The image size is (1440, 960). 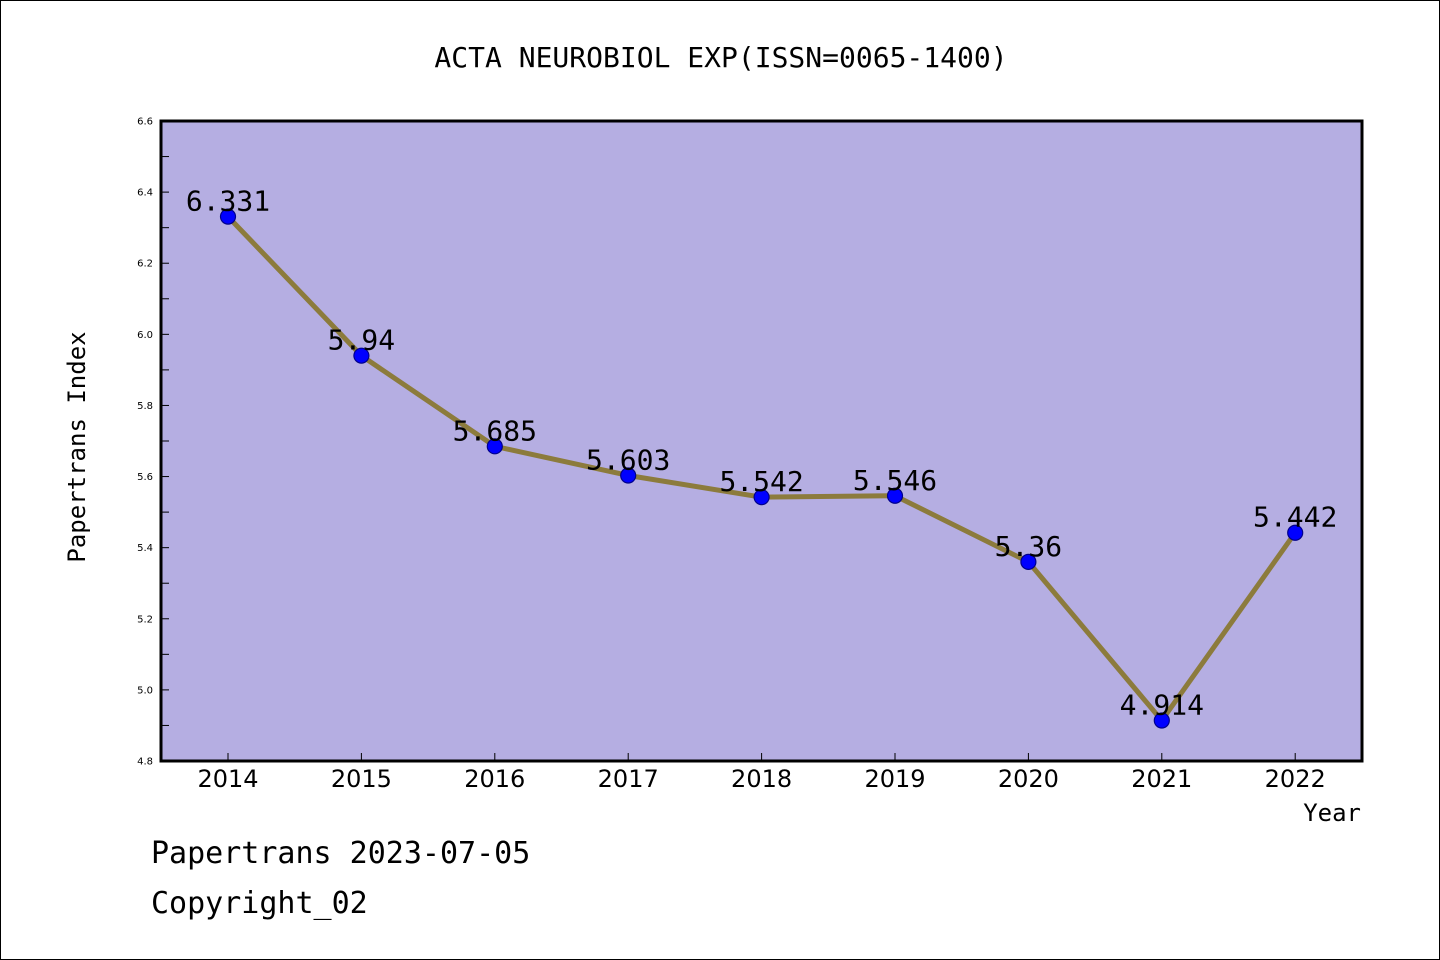 I want to click on y-tick-label: 4.8, so click(x=145, y=762).